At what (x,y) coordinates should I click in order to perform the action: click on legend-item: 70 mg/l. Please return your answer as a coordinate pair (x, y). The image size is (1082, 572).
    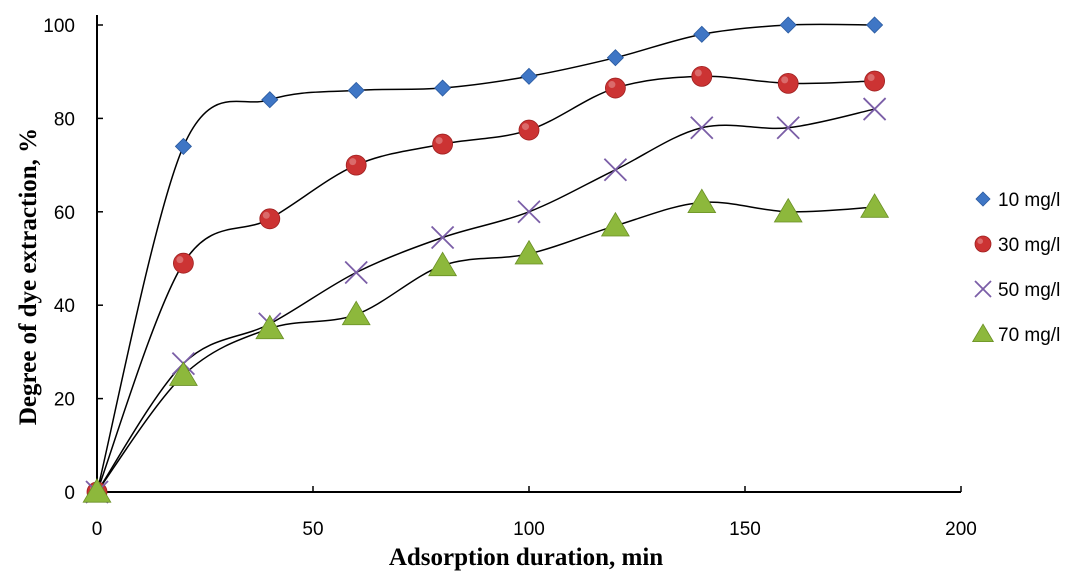
    Looking at the image, I should click on (1015, 334).